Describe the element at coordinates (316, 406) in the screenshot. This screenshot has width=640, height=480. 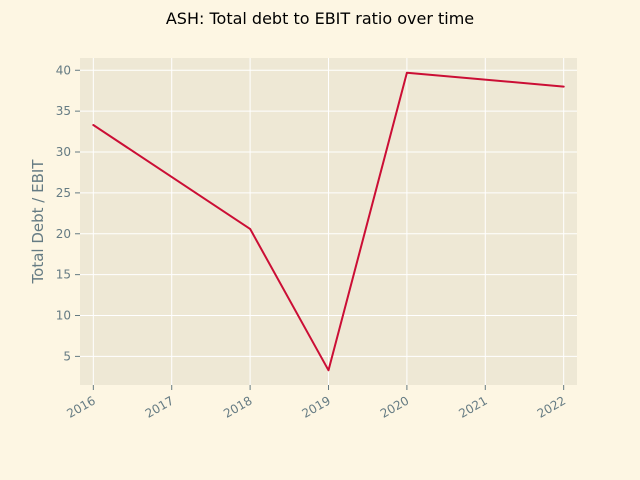
I see `x-tick-label: 2019` at that location.